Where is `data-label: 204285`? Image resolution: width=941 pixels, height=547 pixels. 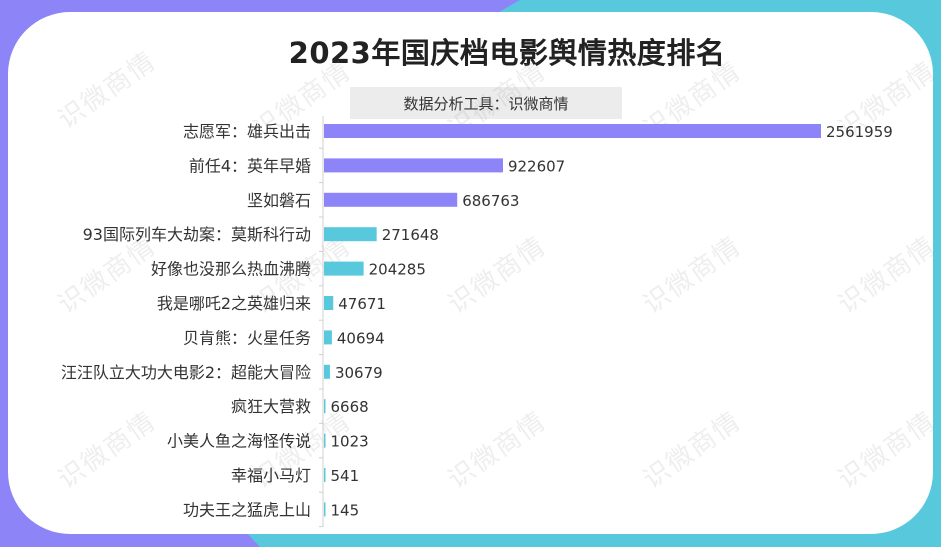 data-label: 204285 is located at coordinates (397, 270).